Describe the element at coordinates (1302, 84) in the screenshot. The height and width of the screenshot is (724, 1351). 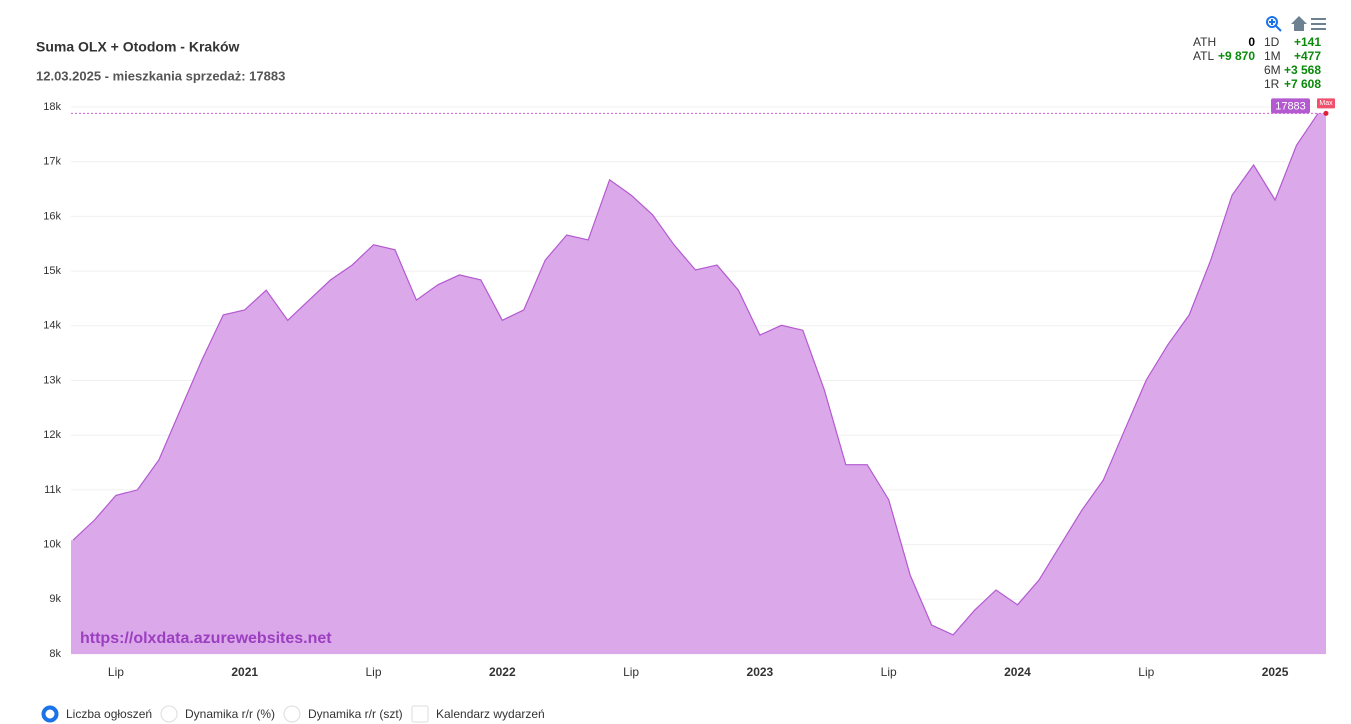
I see `stat-value: +7 608` at that location.